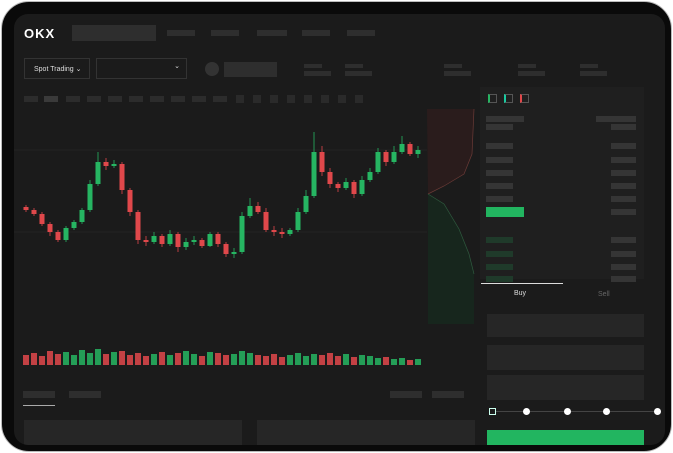 The width and height of the screenshot is (673, 453). I want to click on amount-input, so click(565, 357).